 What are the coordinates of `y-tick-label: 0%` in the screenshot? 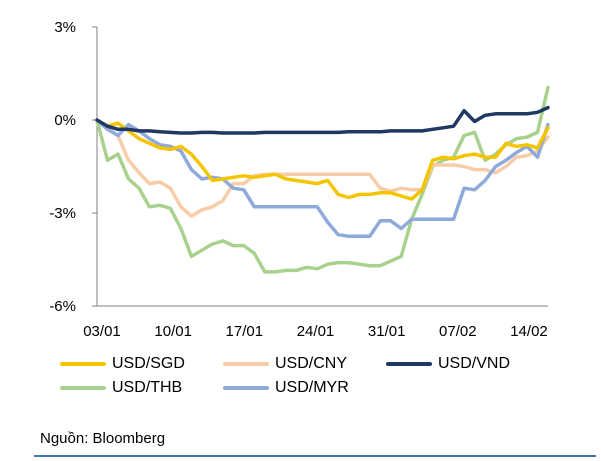 It's located at (65, 120).